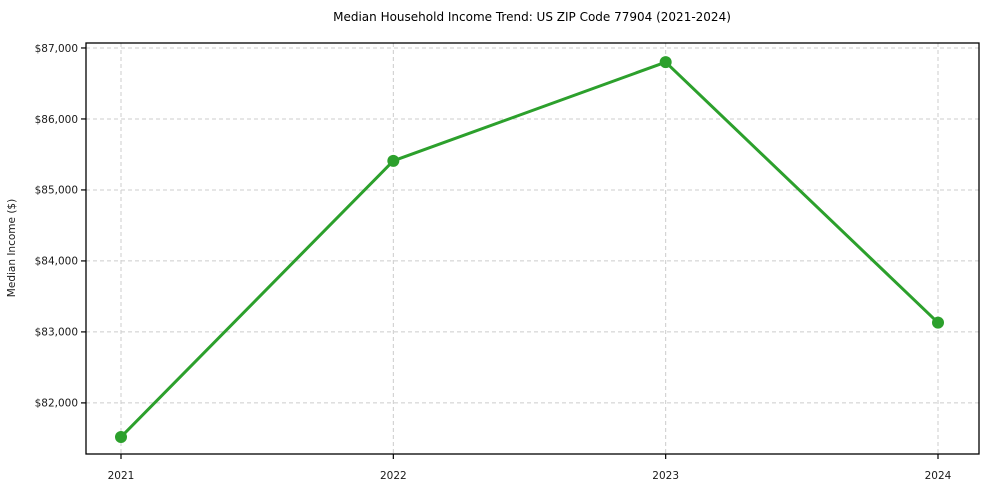  What do you see at coordinates (12, 248) in the screenshot?
I see `y-axis-label: Median Income ($)` at bounding box center [12, 248].